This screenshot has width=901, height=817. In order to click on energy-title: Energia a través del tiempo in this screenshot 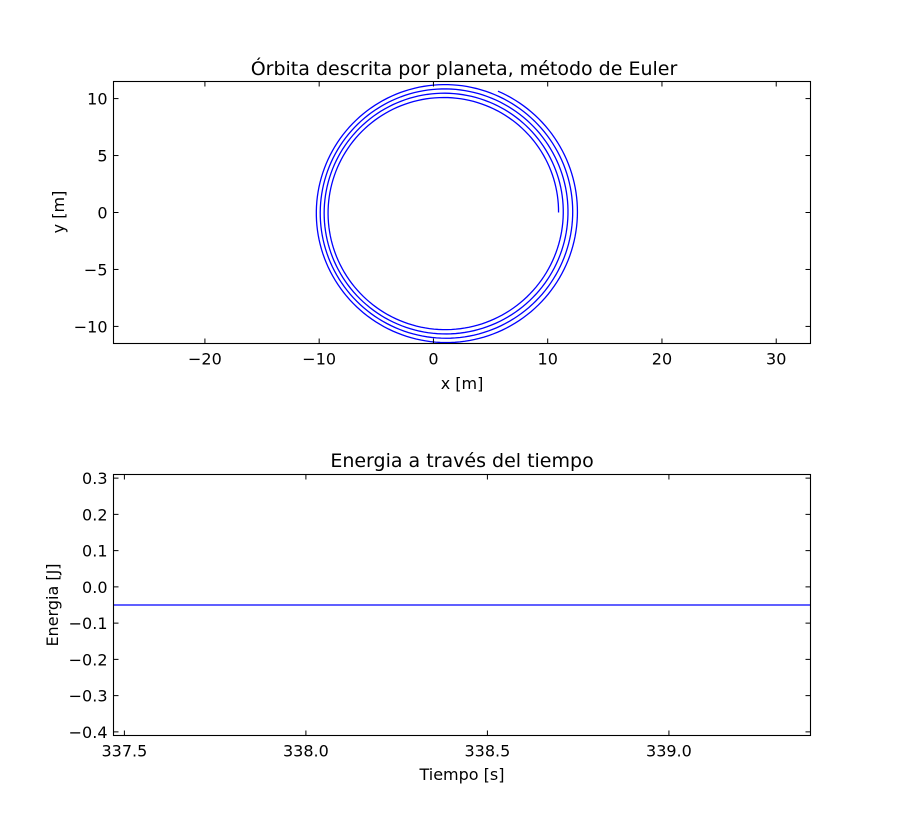, I will do `click(461, 461)`.